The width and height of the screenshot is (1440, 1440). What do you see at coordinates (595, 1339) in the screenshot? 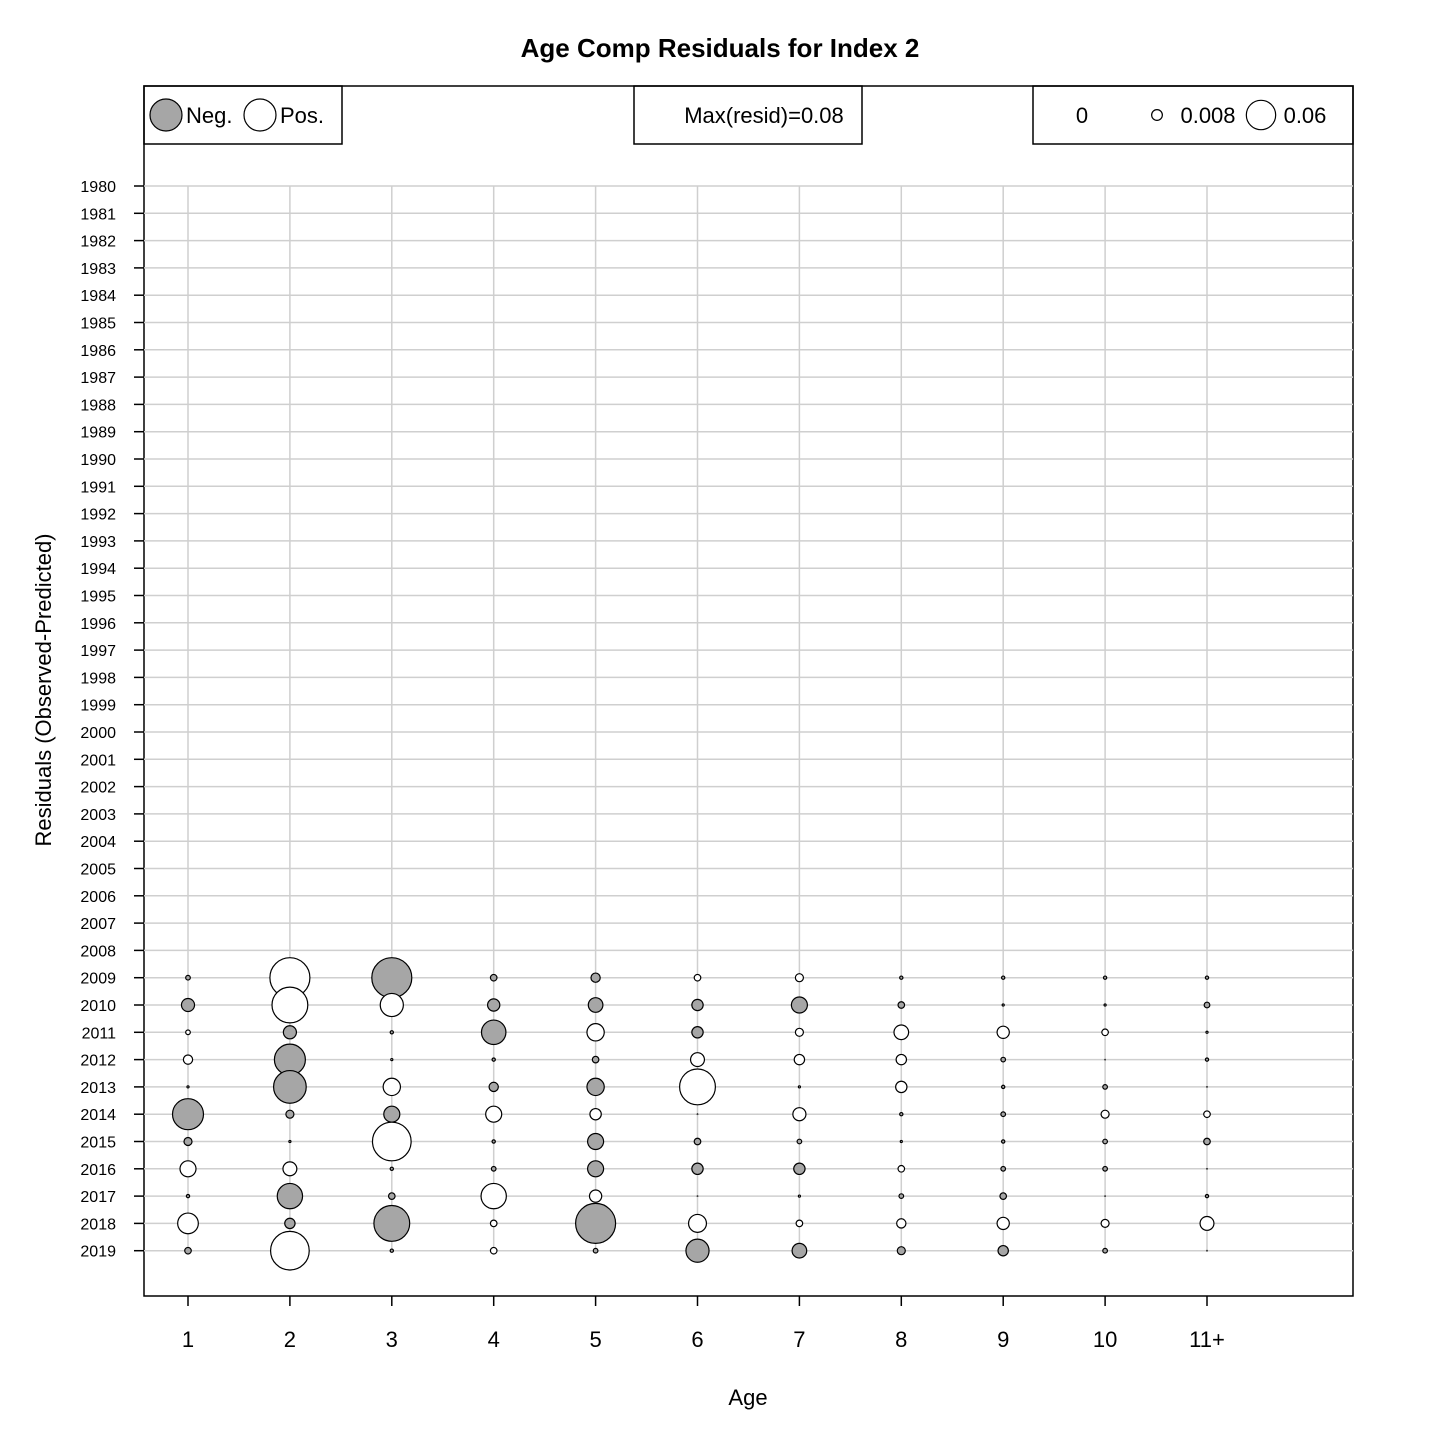
I see `x-tick-label-5: 5` at bounding box center [595, 1339].